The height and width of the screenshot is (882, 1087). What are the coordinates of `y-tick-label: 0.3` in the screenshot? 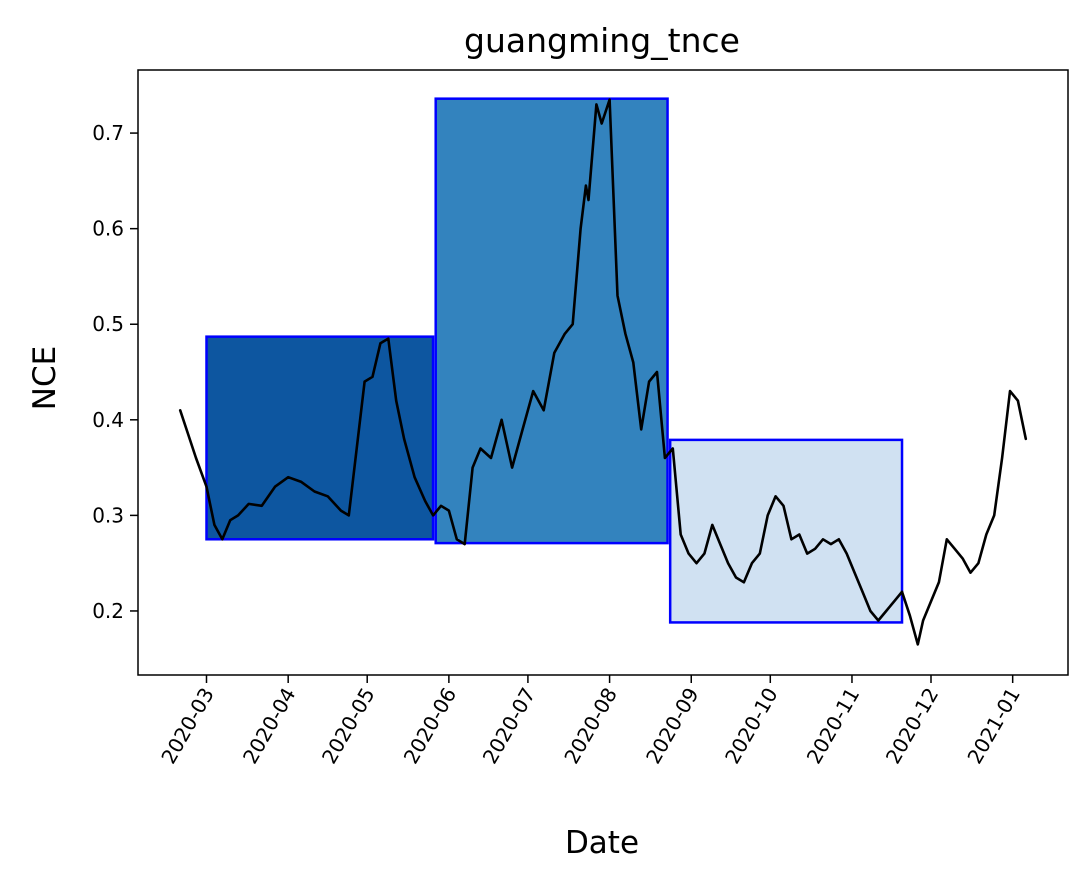 It's located at (108, 515).